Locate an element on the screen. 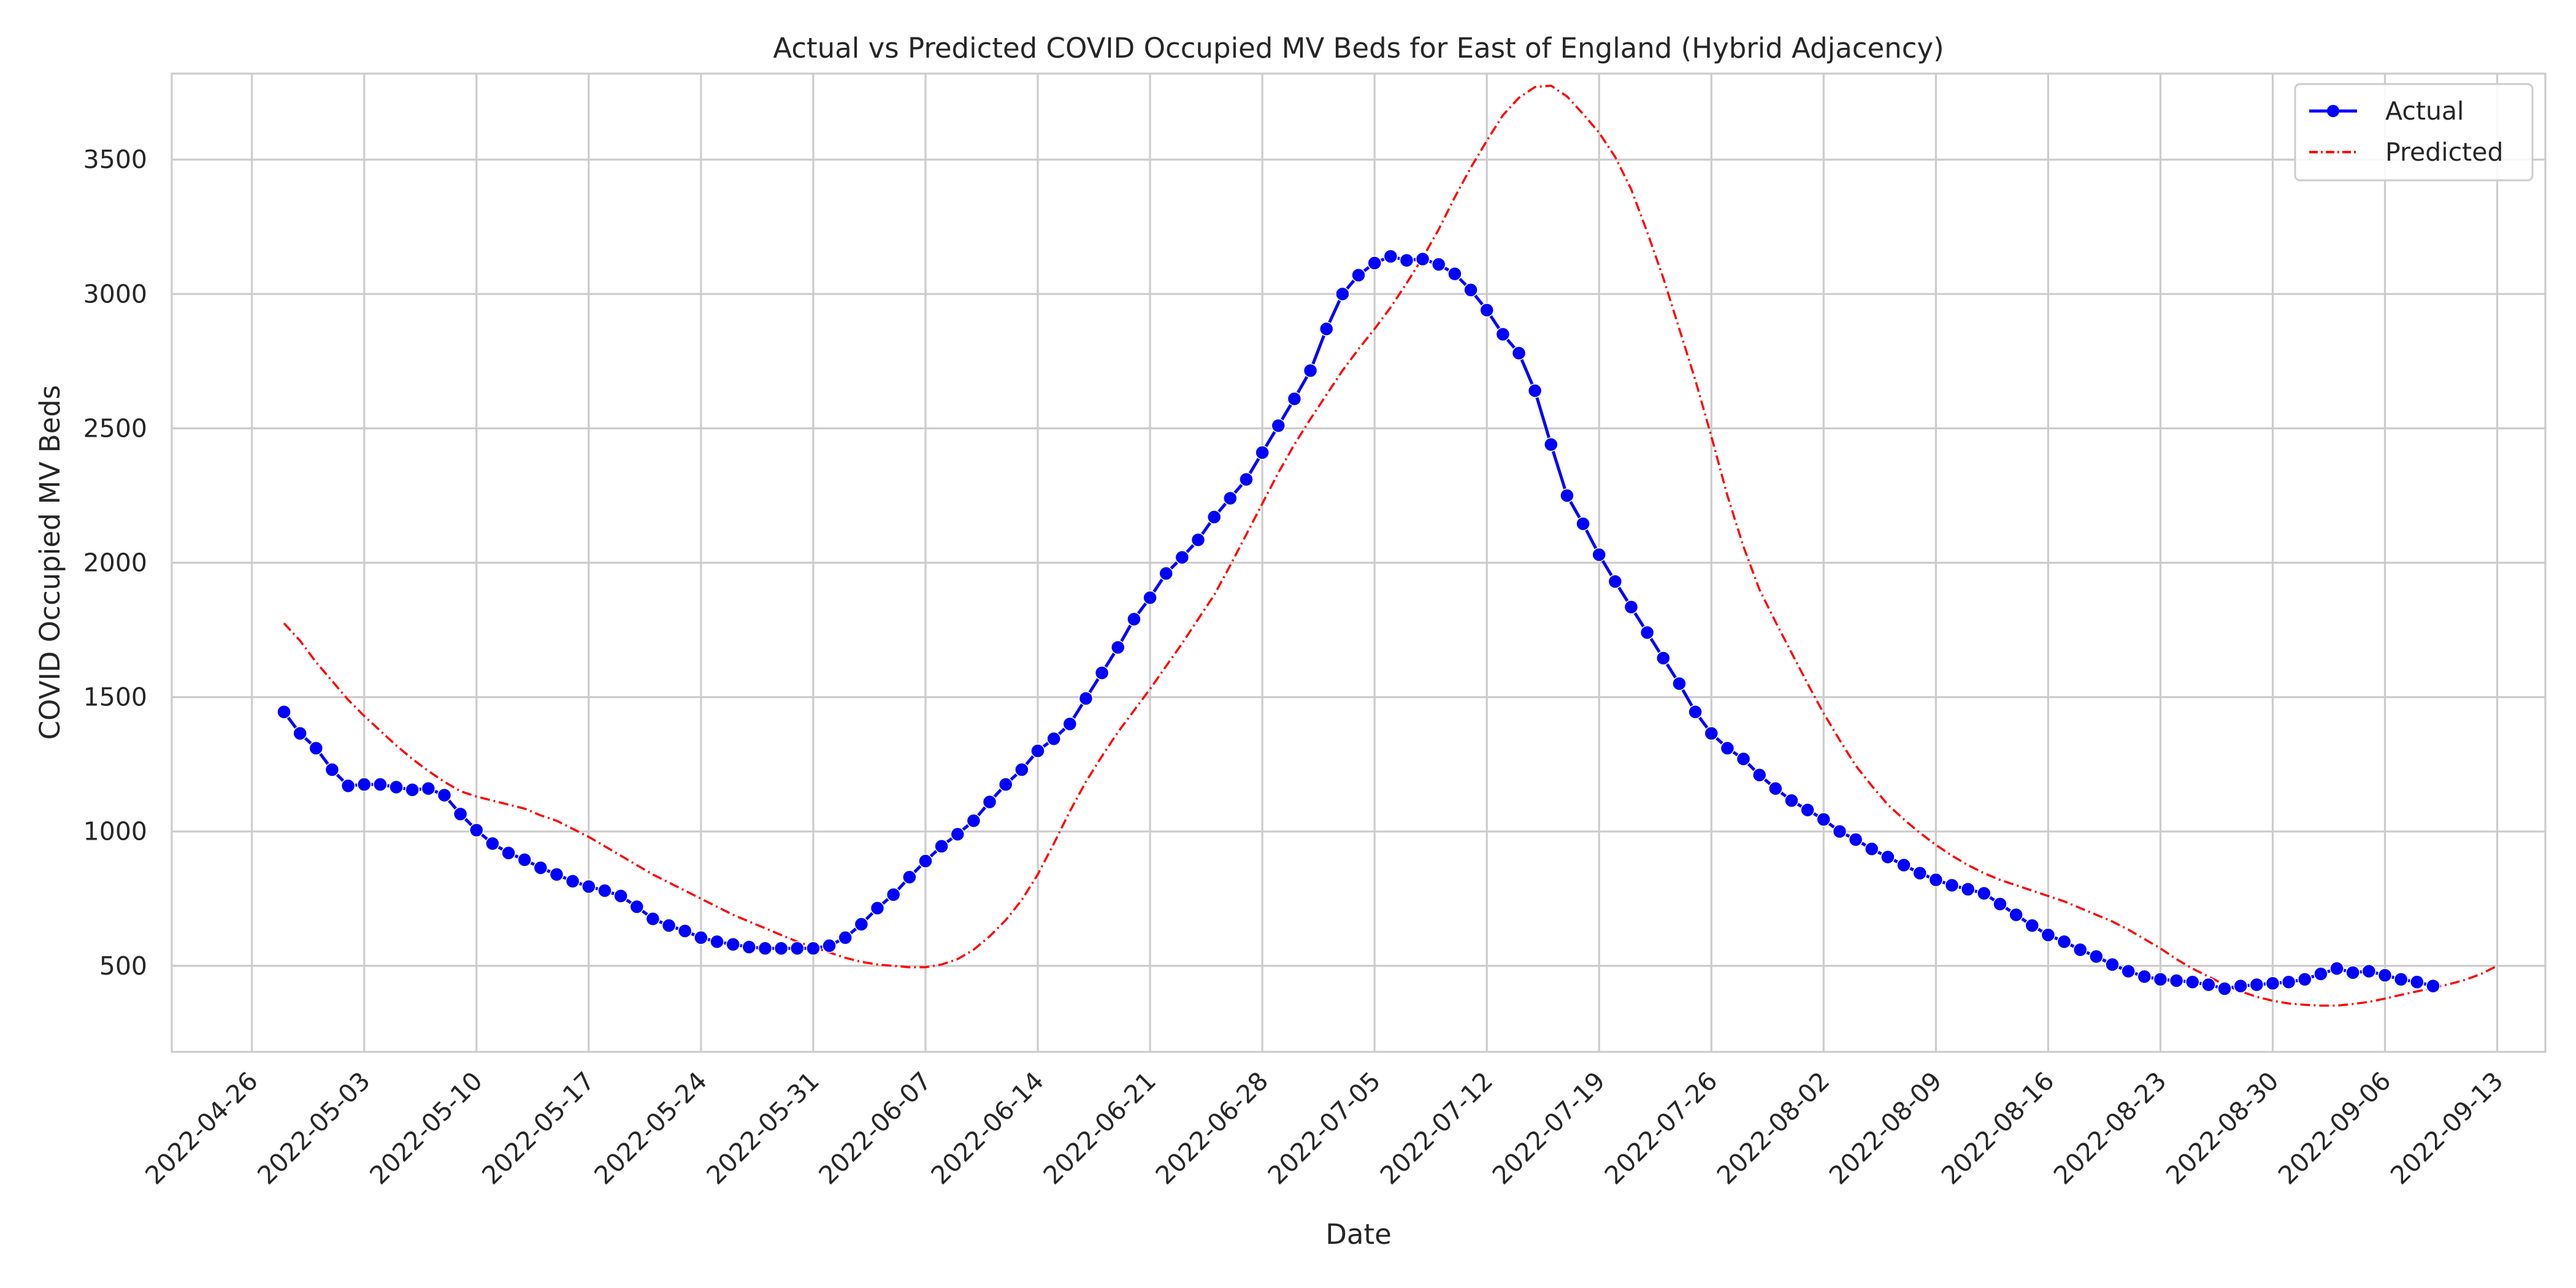 This screenshot has height=1288, width=2576. y-tick-label: 500 is located at coordinates (123, 966).